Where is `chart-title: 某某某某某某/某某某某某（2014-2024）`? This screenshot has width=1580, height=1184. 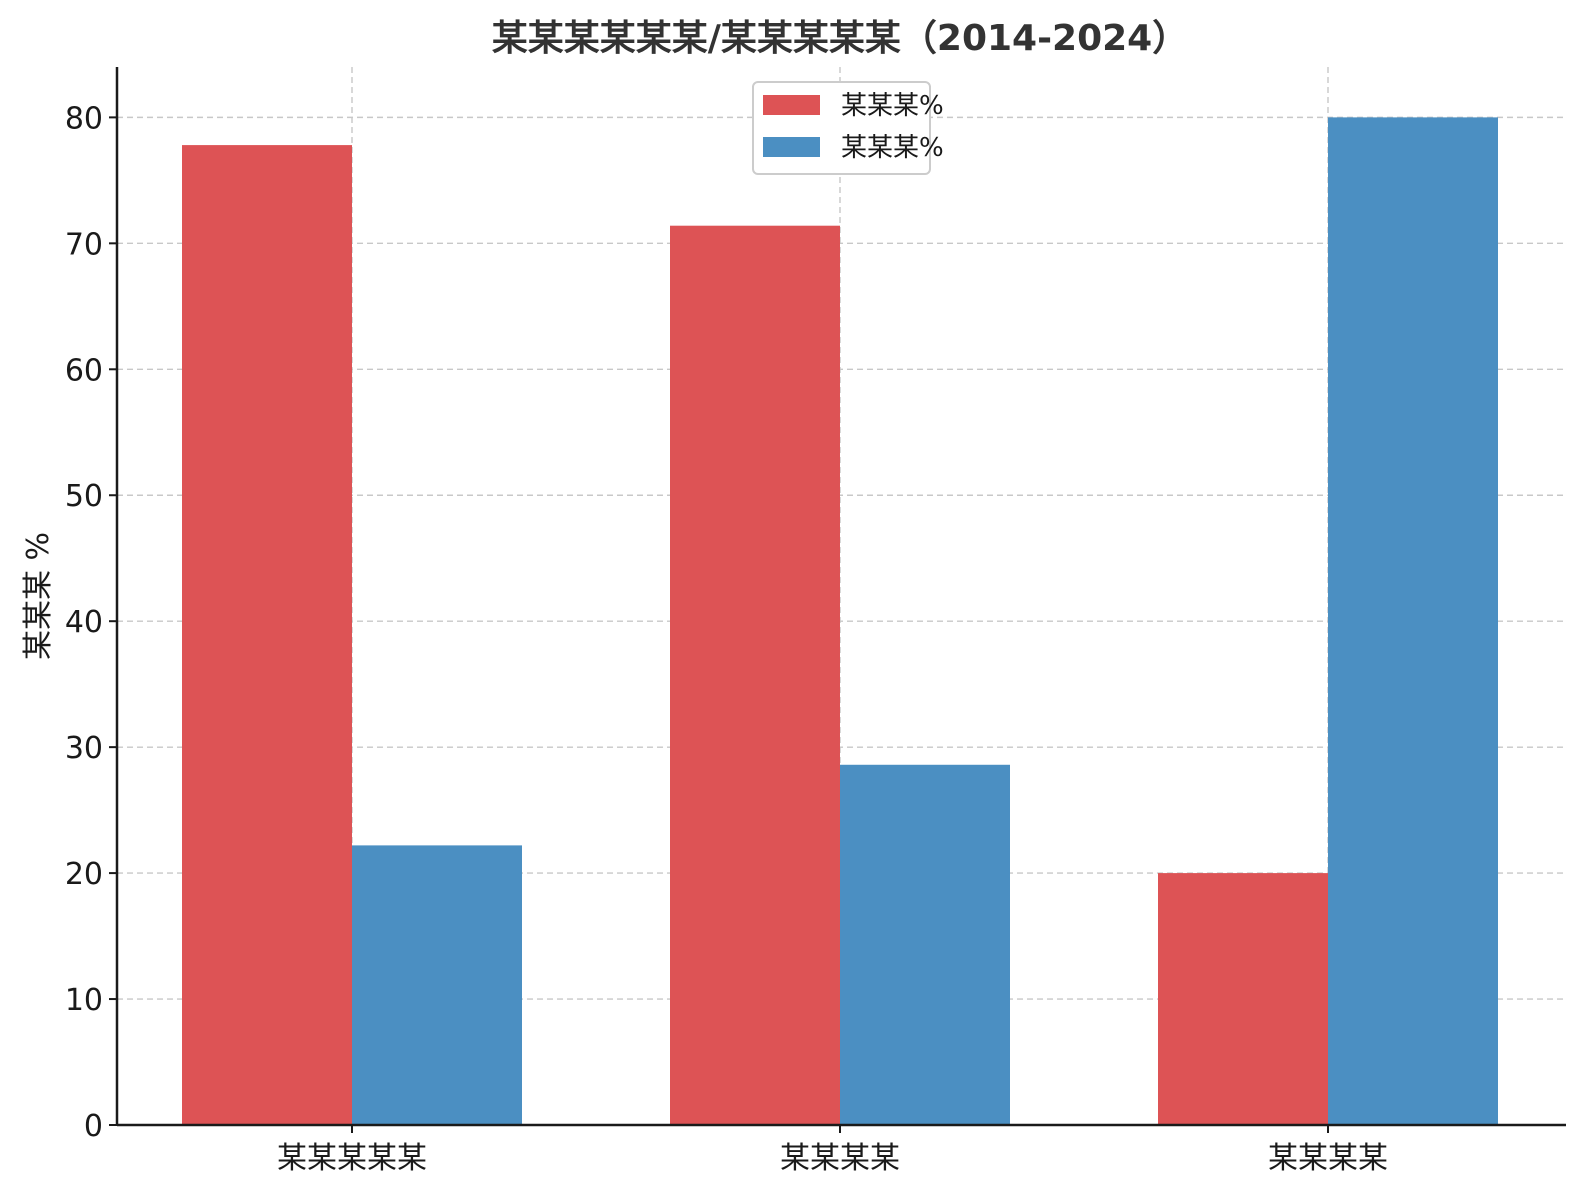 chart-title: 某某某某某某/某某某某某（2014-2024） is located at coordinates (840, 38).